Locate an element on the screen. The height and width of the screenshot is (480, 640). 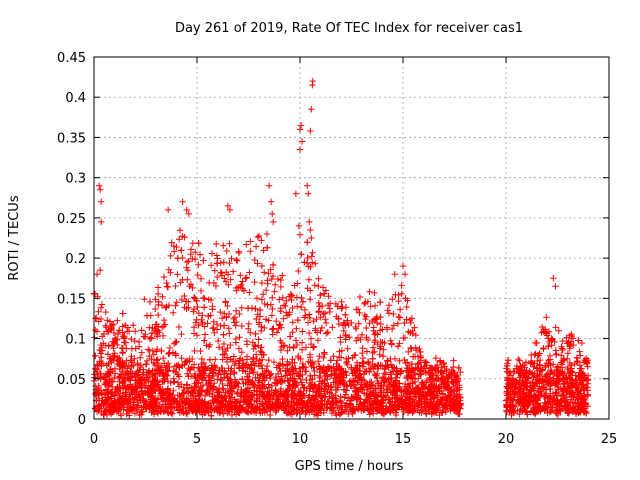
x-tick-label: 10 is located at coordinates (300, 439).